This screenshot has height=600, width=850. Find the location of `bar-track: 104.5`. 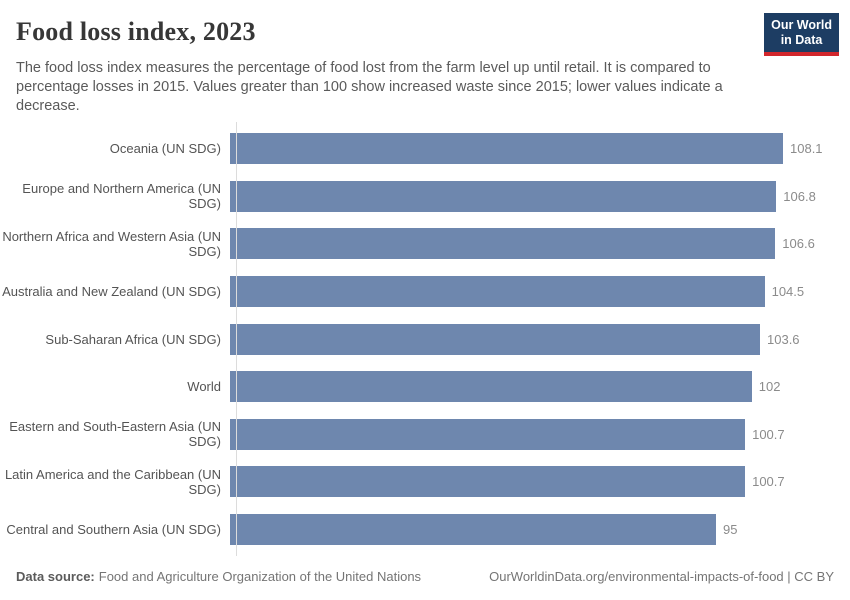

bar-track: 104.5 is located at coordinates (539, 291).